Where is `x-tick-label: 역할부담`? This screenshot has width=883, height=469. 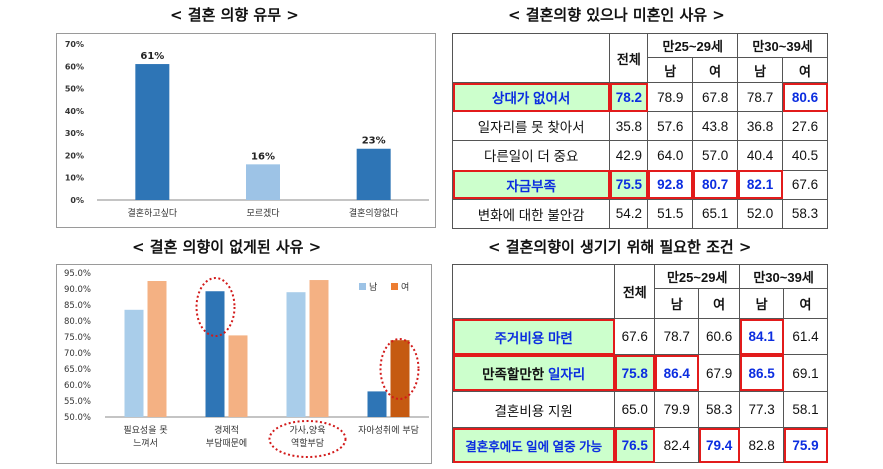 x-tick-label: 역할부담 is located at coordinates (307, 443).